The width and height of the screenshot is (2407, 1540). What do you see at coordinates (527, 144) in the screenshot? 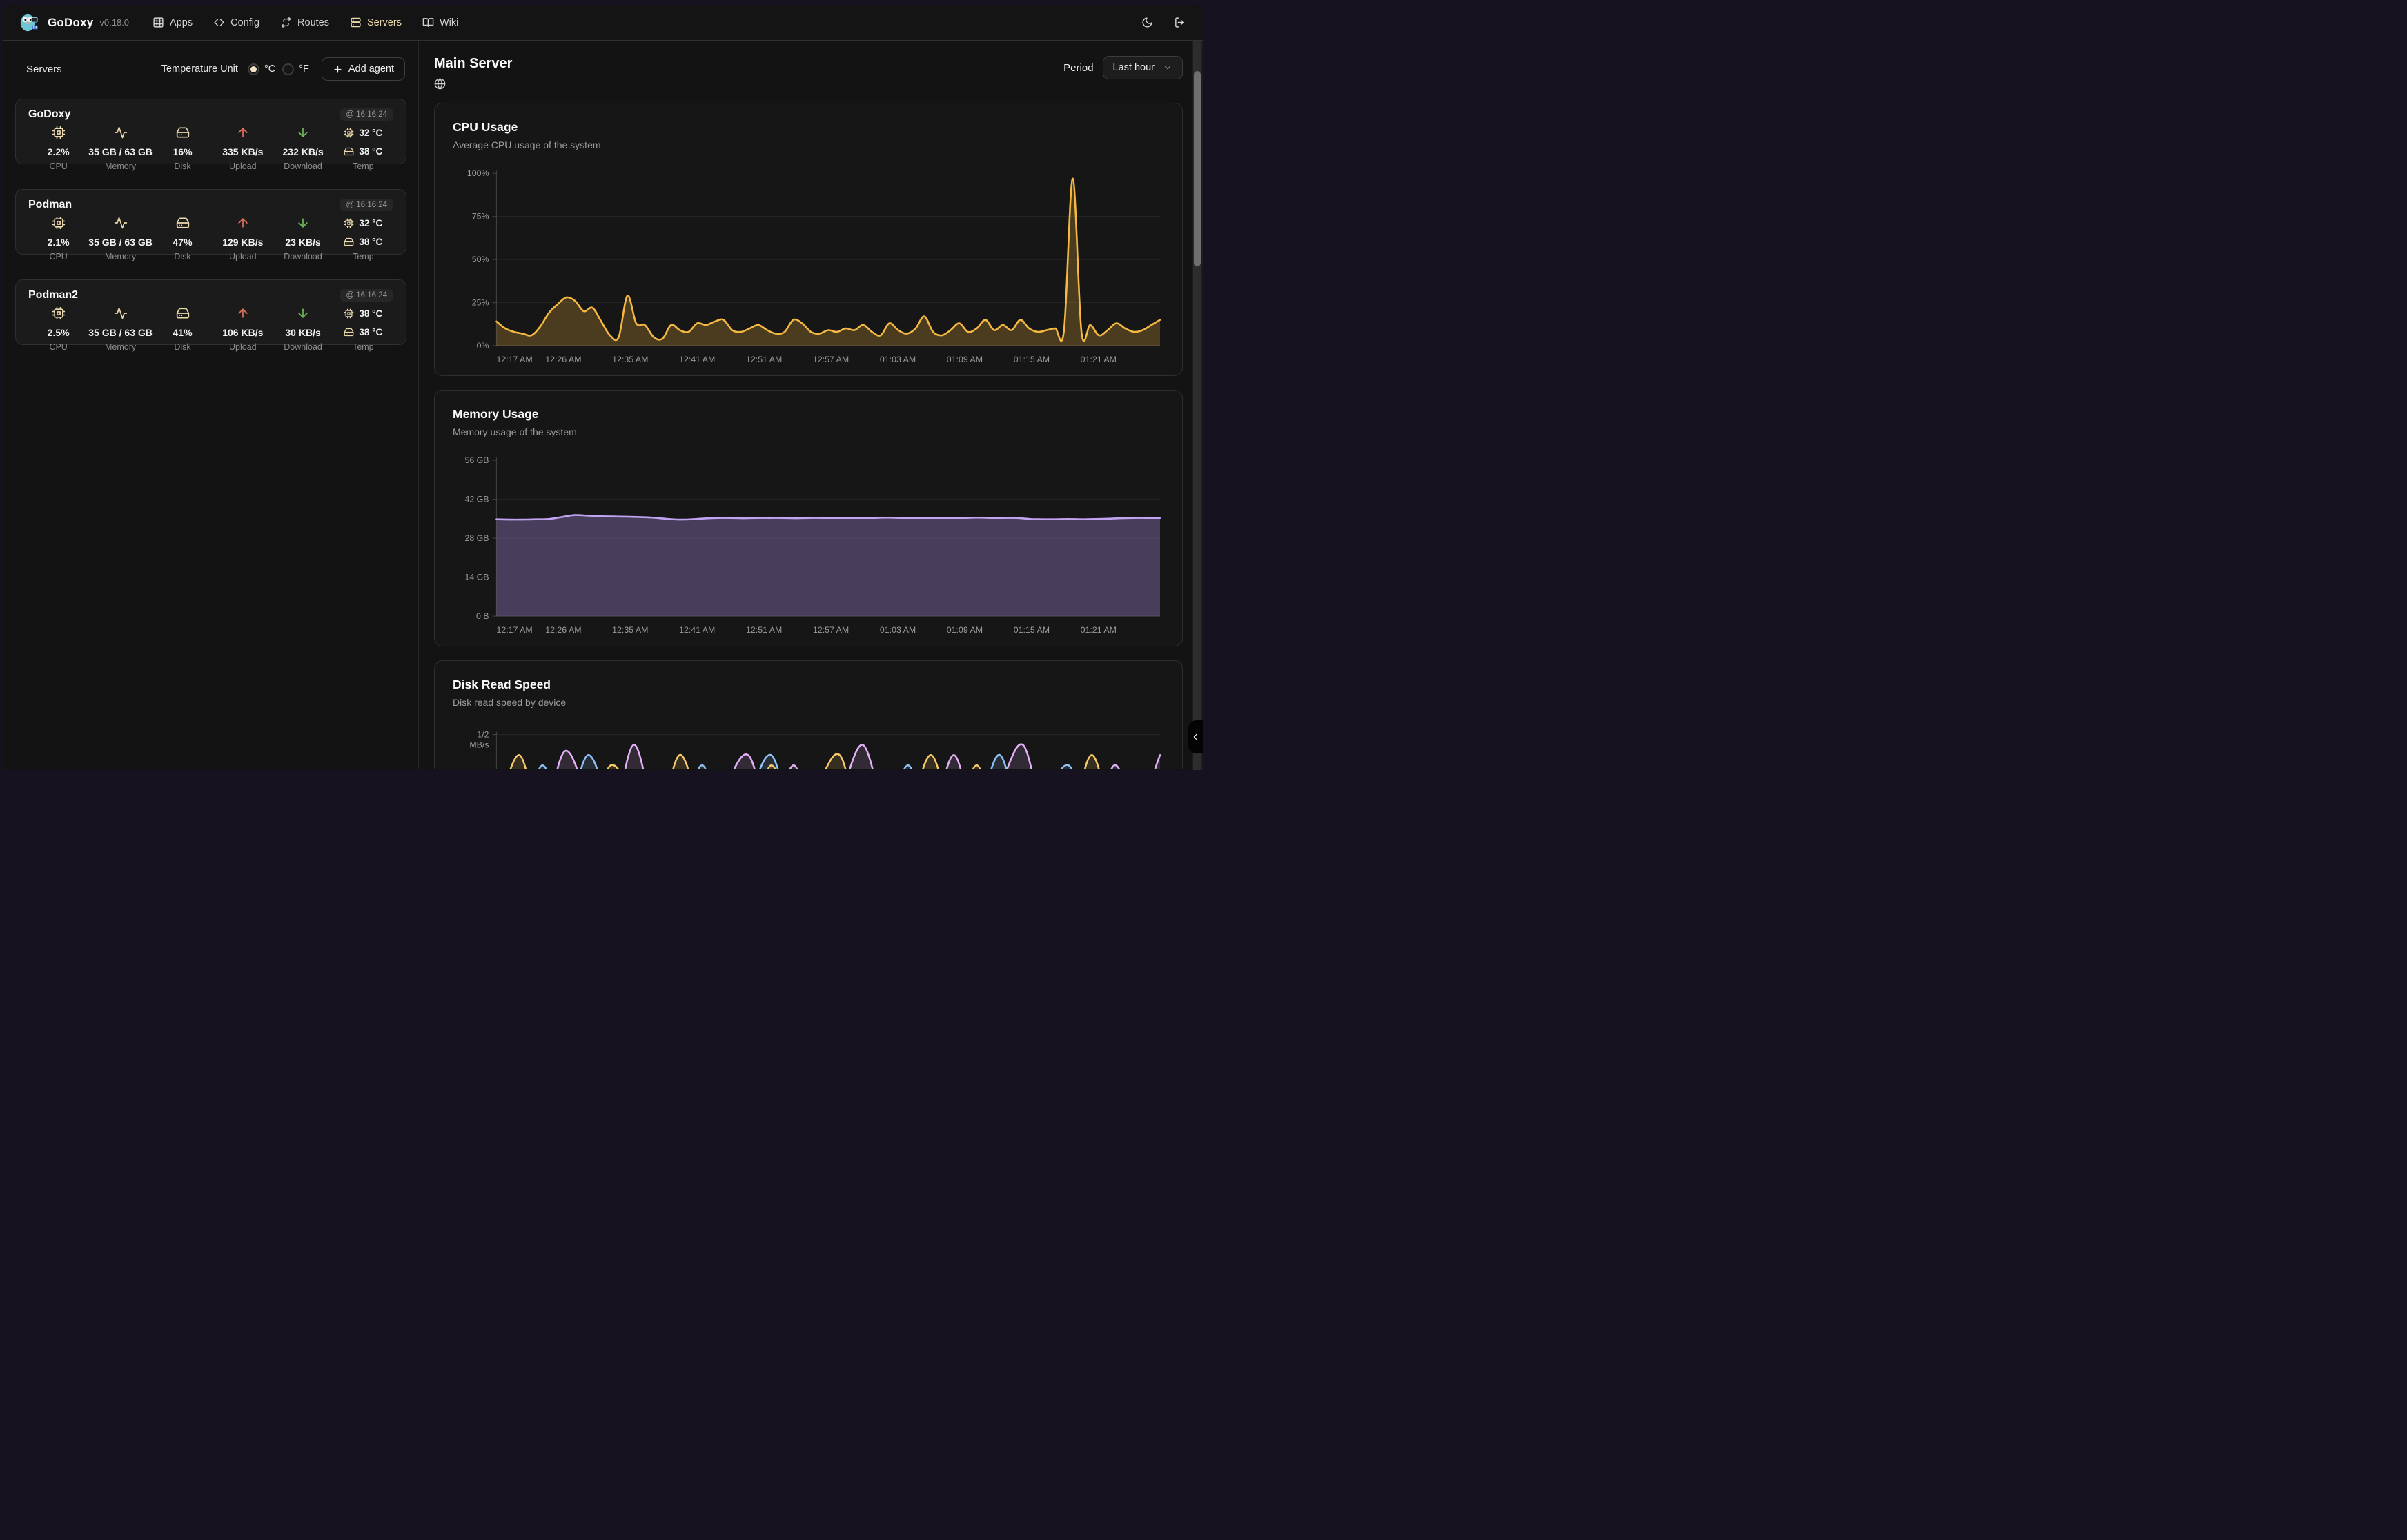
I see `cpu-chart-subtitle: Average CPU usage of the system` at bounding box center [527, 144].